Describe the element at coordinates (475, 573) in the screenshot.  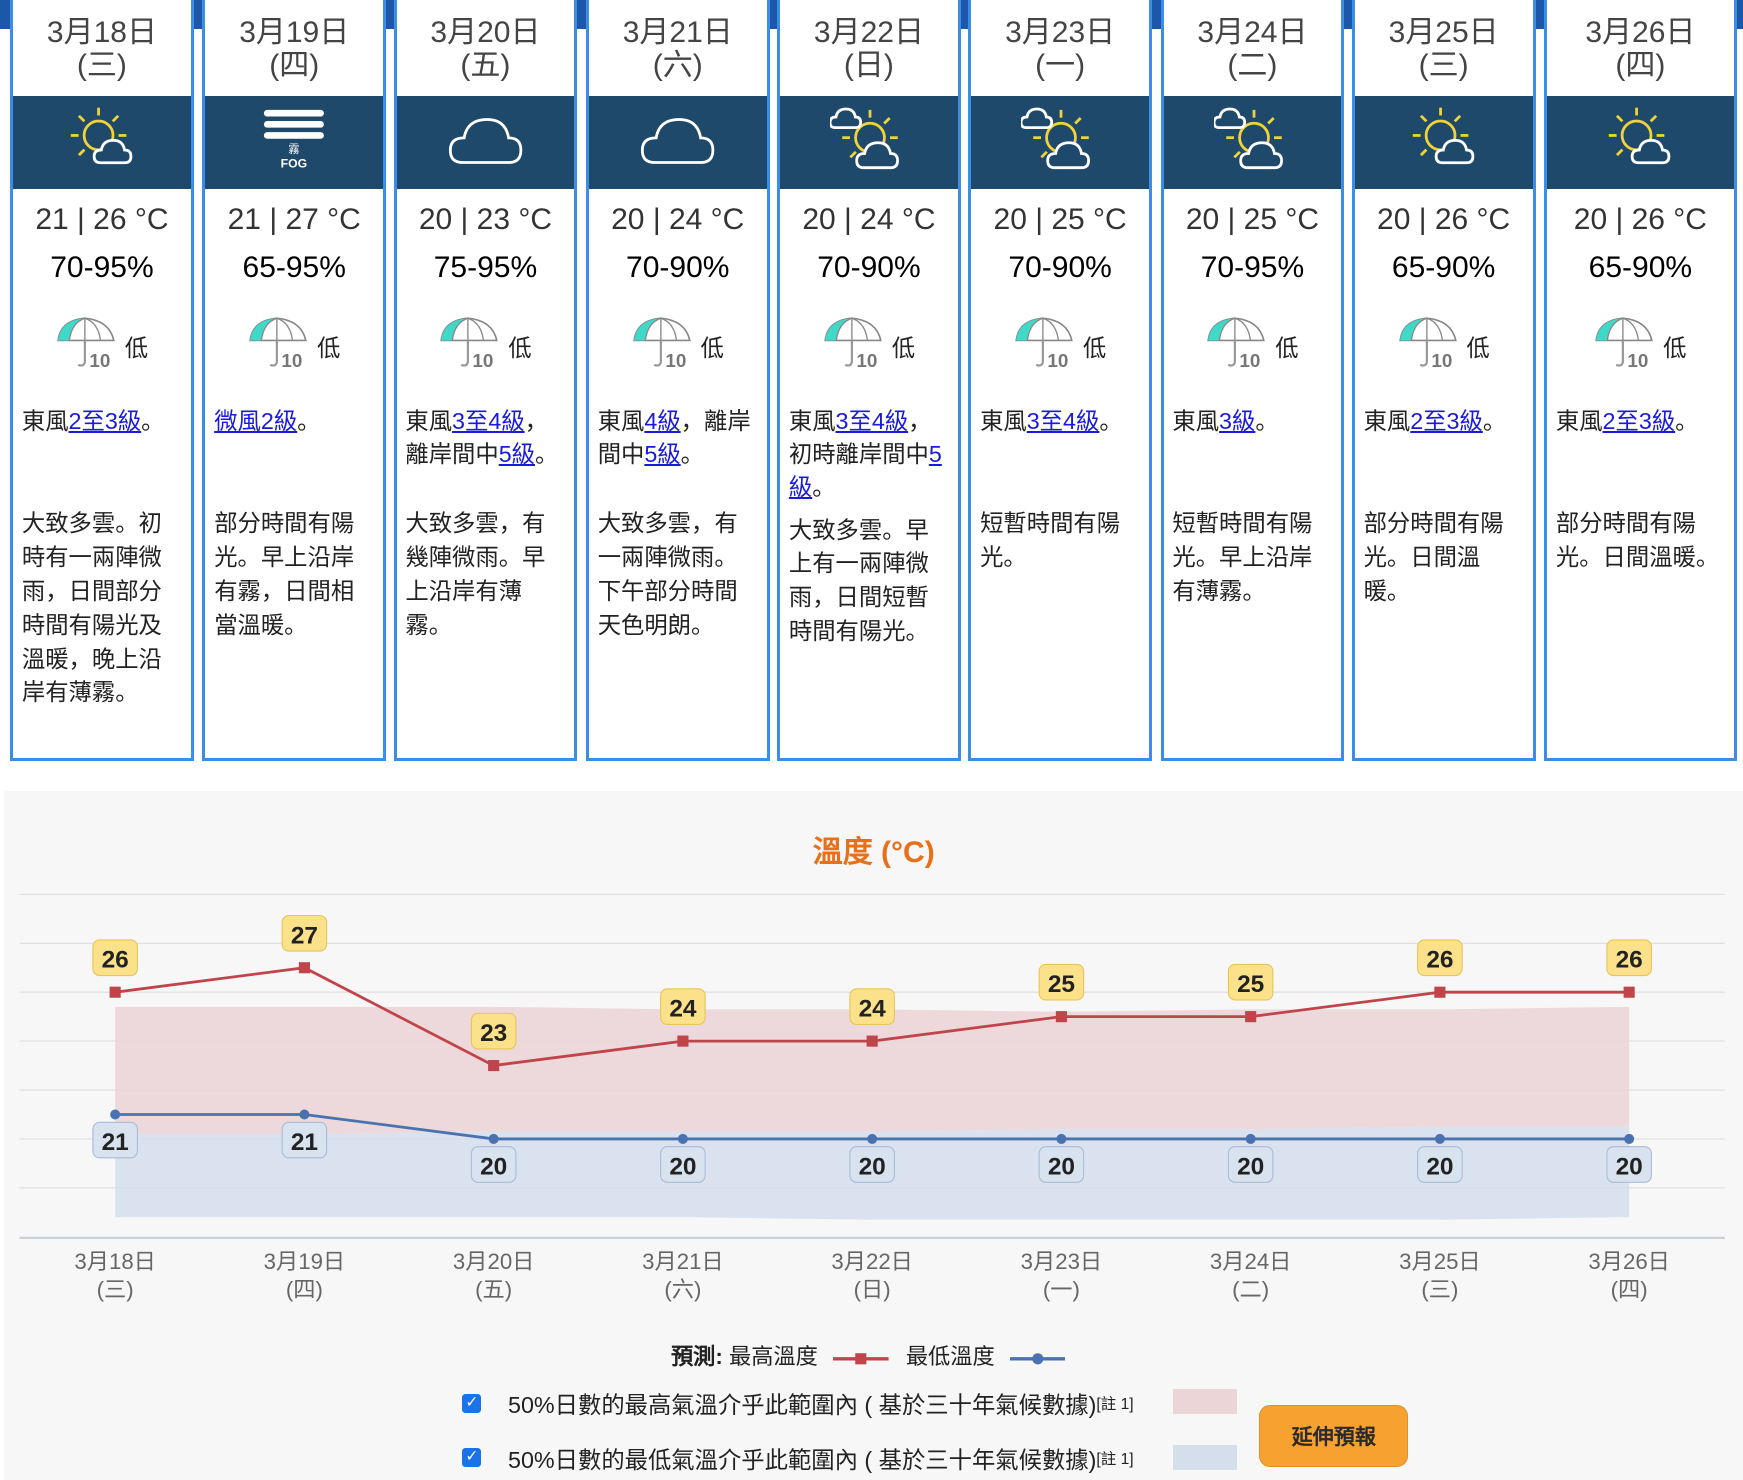
I see `weather-description: 大致多雲，有幾陣微雨。早上沿岸有薄霧。` at that location.